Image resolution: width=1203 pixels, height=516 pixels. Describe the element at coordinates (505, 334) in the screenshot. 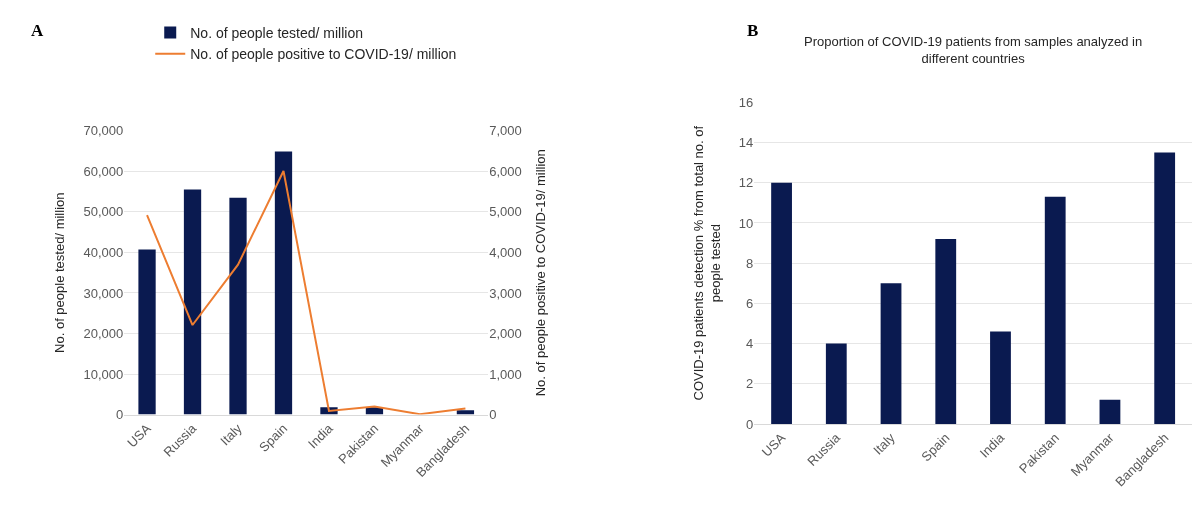

I see `y2-tick-label: 2,000` at that location.